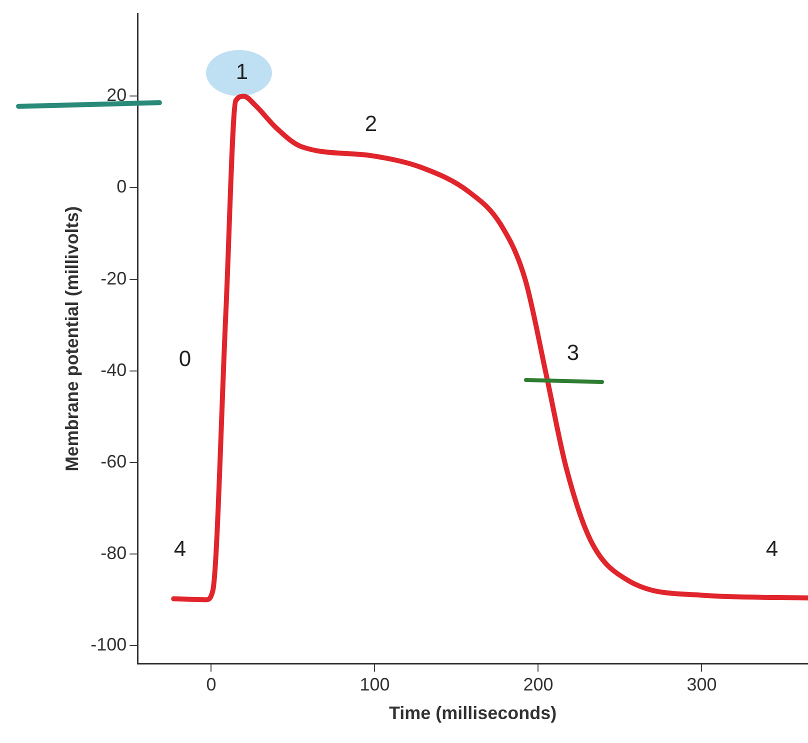  I want to click on y-tick-label: -60, so click(113, 461).